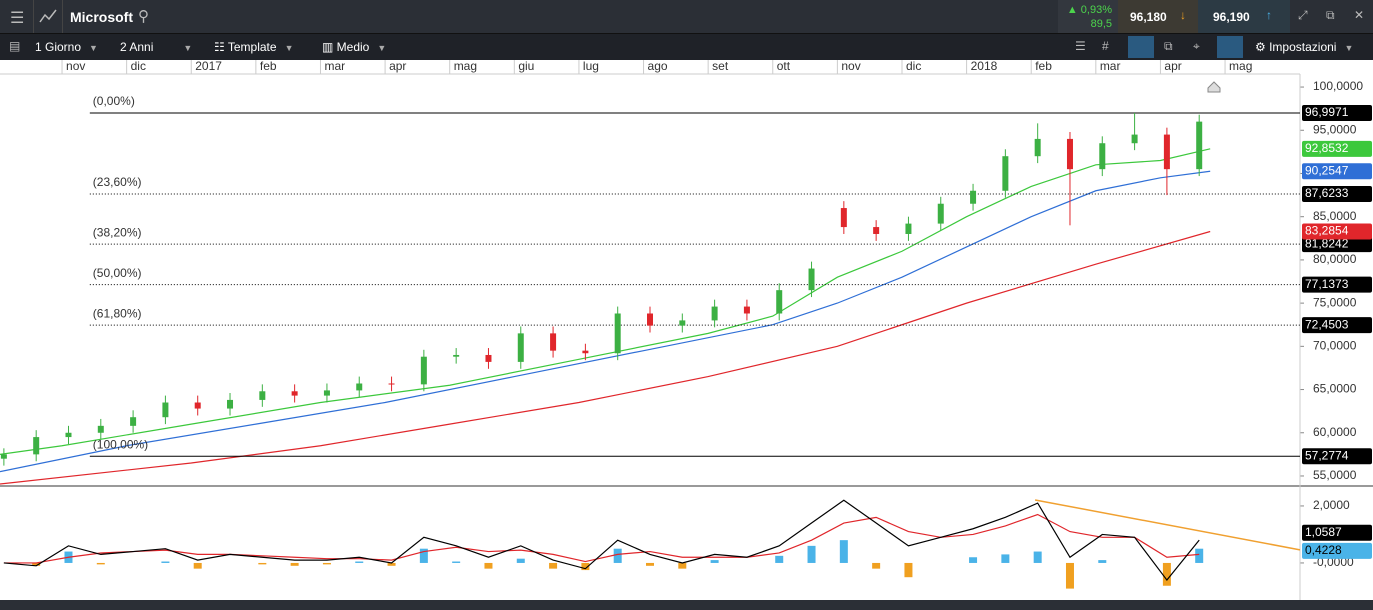 This screenshot has height=610, width=1373. What do you see at coordinates (1335, 216) in the screenshot?
I see `y-tick-label: 85,0000` at bounding box center [1335, 216].